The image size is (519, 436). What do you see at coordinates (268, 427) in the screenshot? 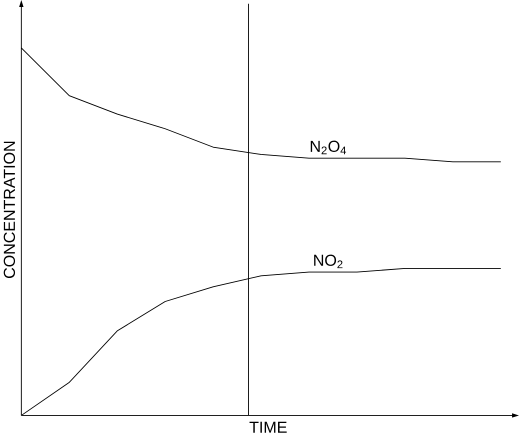
I see `x-axis-title: TIME` at bounding box center [268, 427].